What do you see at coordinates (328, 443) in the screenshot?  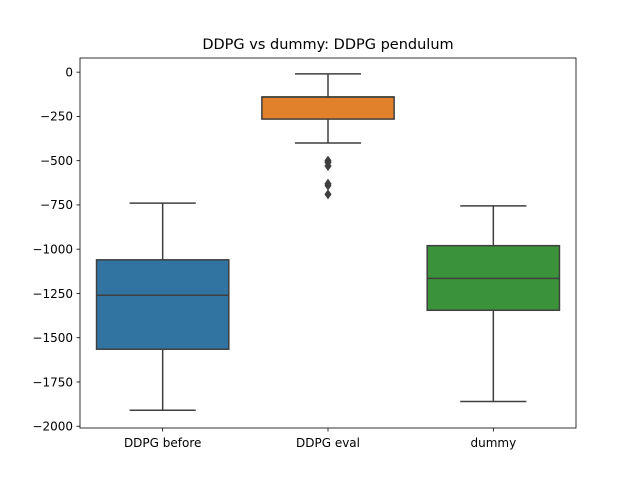 I see `x-tick-label: DDPG eval` at bounding box center [328, 443].